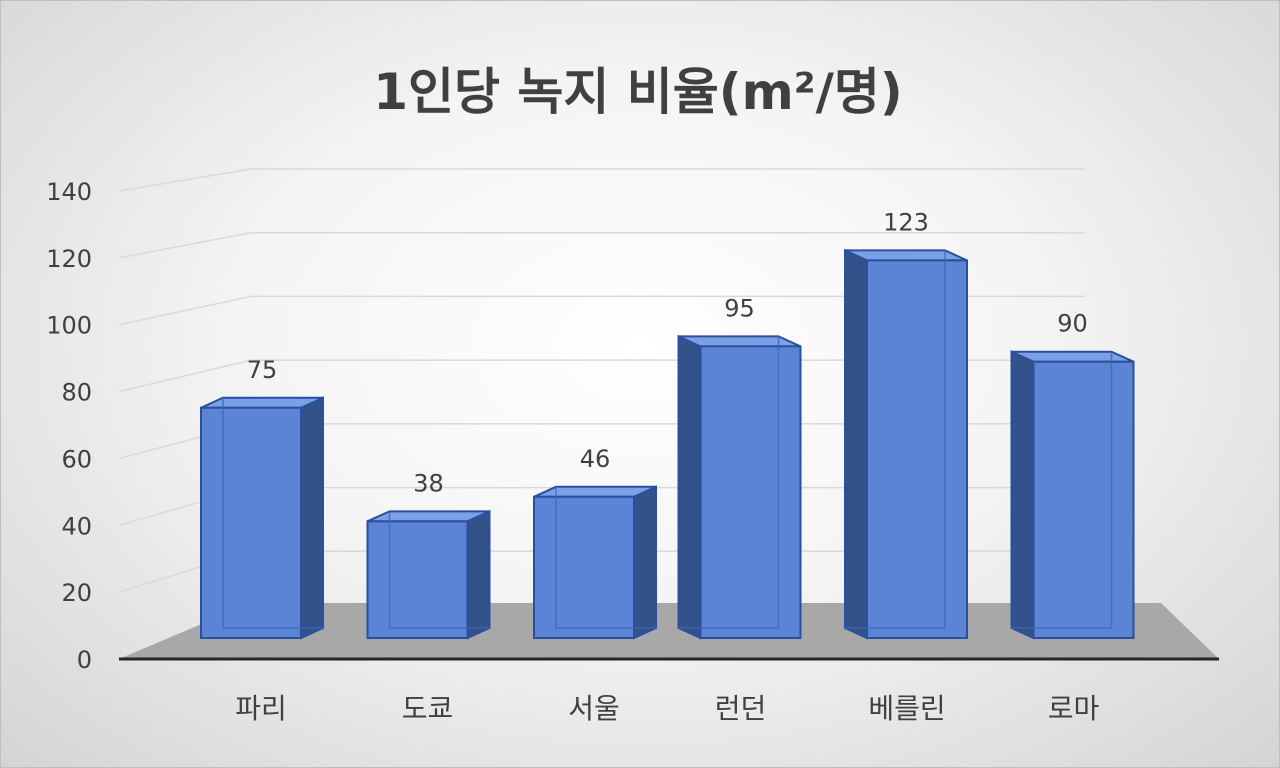  What do you see at coordinates (69, 426) in the screenshot?
I see `y-axis-ticks: 0 20 40 60 80 100 120 140` at bounding box center [69, 426].